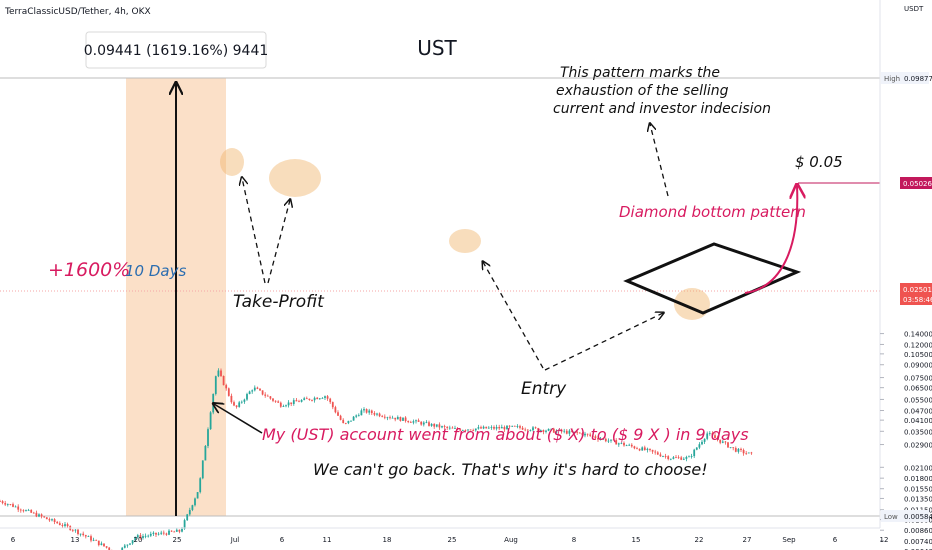  What do you see at coordinates (892, 79) in the screenshot?
I see `high-label: High` at bounding box center [892, 79].